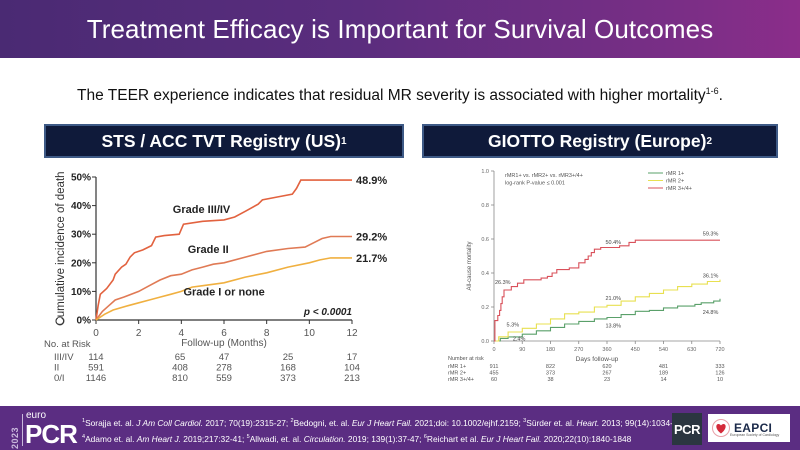 Image resolution: width=800 pixels, height=450 pixels. What do you see at coordinates (64, 357) in the screenshot?
I see `risk-row-label: III/IV` at bounding box center [64, 357].